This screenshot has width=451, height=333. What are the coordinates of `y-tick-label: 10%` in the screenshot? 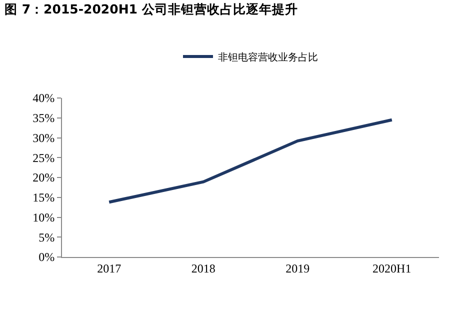 It's located at (43, 217).